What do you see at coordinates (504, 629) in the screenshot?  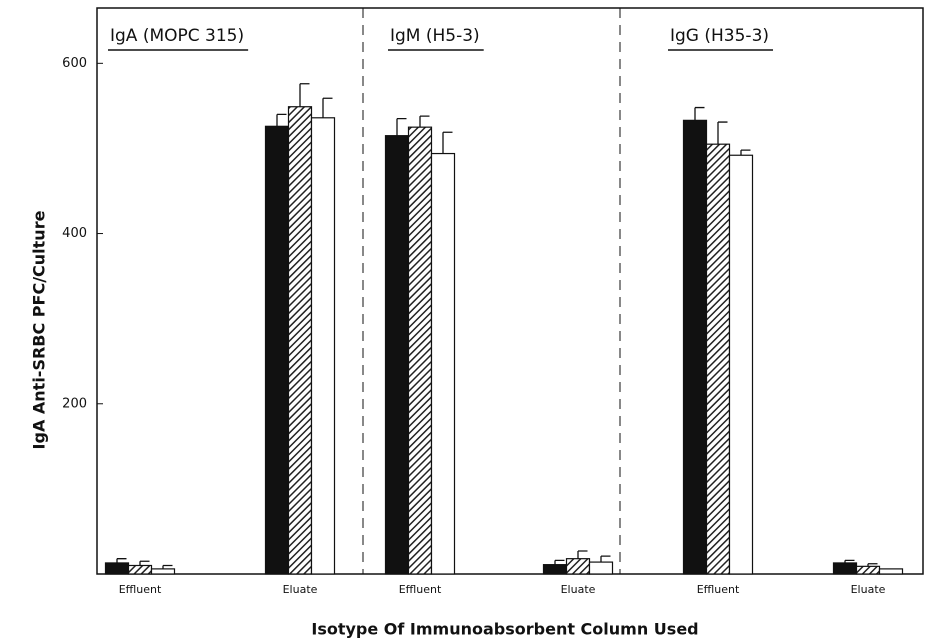 I see `x-axis-title: Isotype Of Immunoabsorbent Column Used` at bounding box center [504, 629].